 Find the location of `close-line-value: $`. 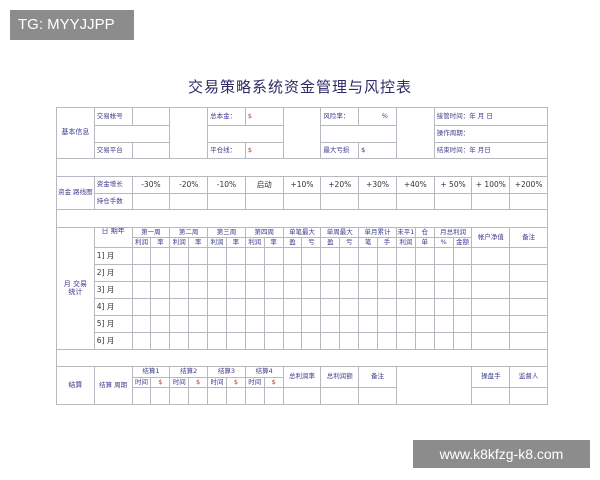

close-line-value: $ is located at coordinates (264, 151).